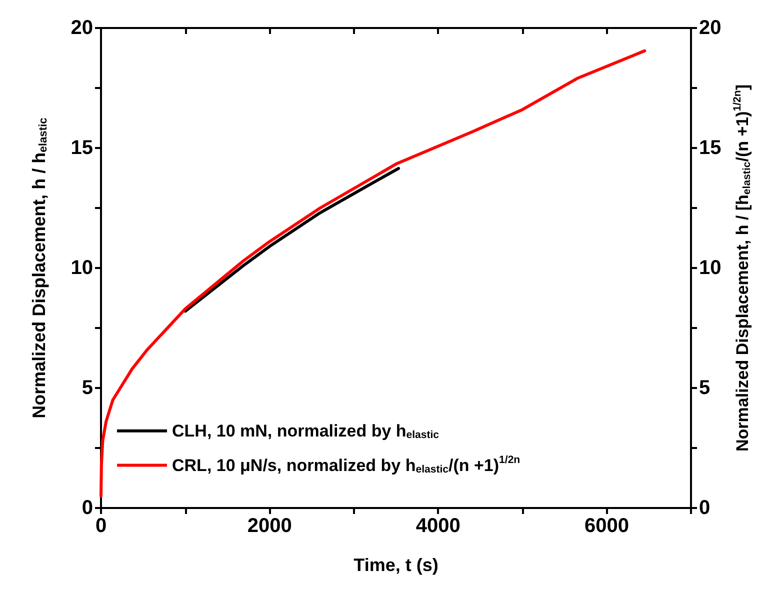  I want to click on y-tick-label: 0, so click(87, 508).